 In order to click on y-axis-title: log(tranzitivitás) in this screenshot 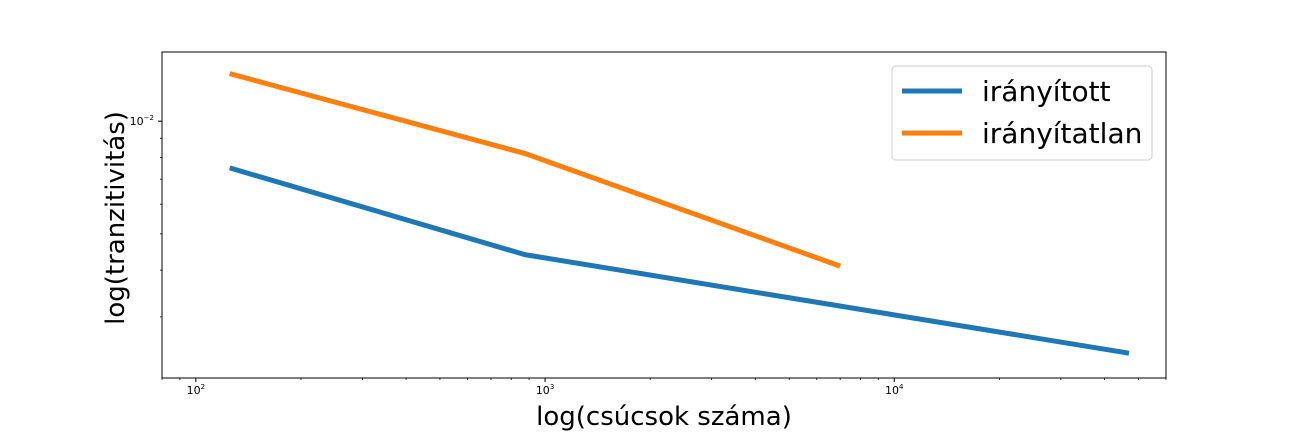, I will do `click(116, 218)`.